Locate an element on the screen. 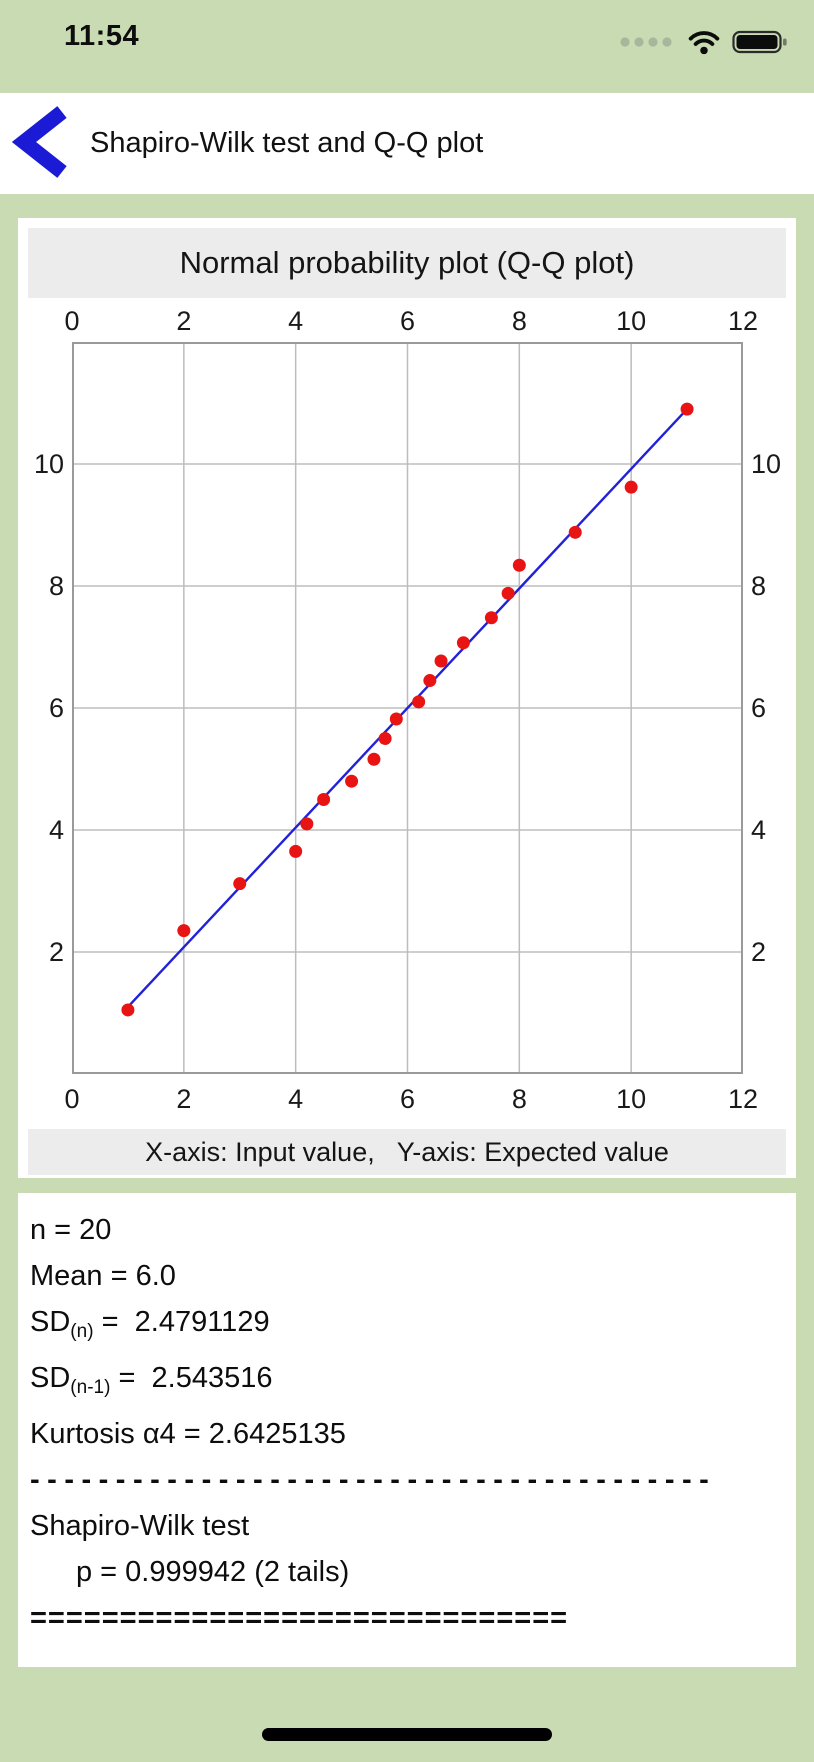 This screenshot has height=1762, width=814. stats-line: n = 20 is located at coordinates (71, 1230).